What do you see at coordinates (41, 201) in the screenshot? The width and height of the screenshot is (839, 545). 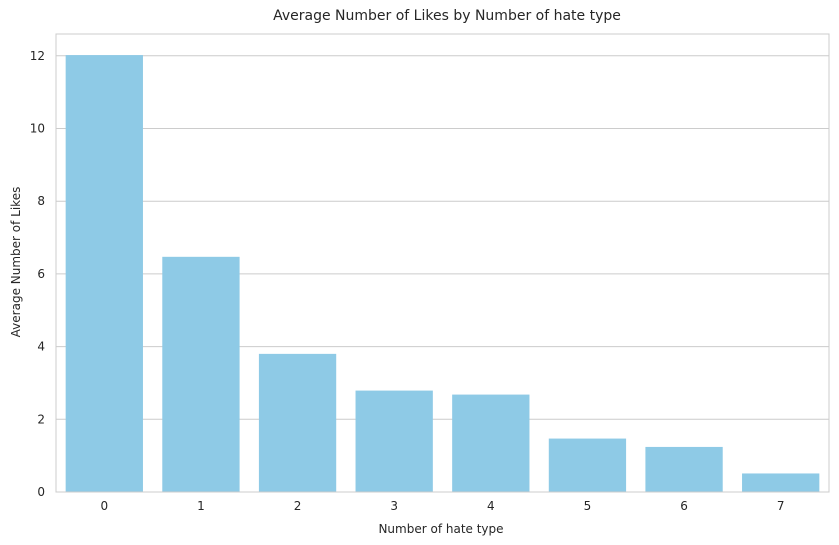 I see `y-tick-label: 8` at bounding box center [41, 201].